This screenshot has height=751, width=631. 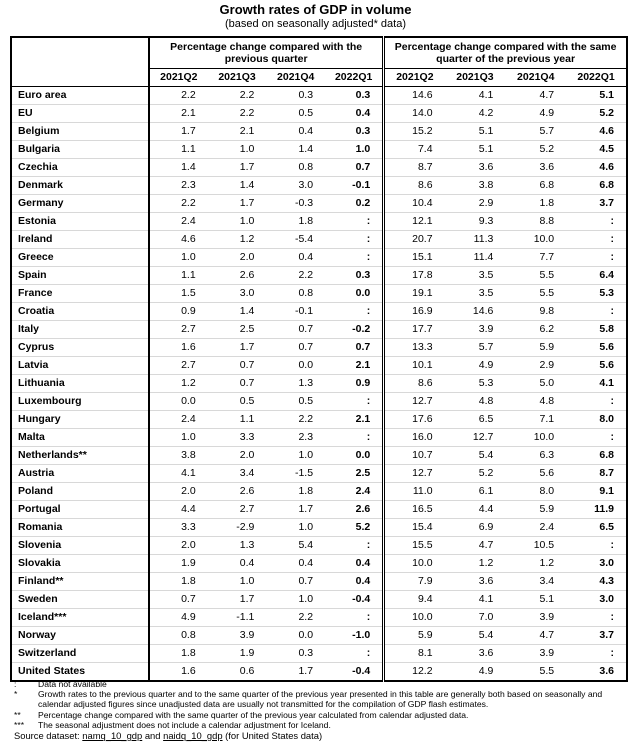 I want to click on table-row: Netherlands** 3.8 2.0 1.0 0.0 10.7 5.4 6.3 6.8, so click(x=319, y=455).